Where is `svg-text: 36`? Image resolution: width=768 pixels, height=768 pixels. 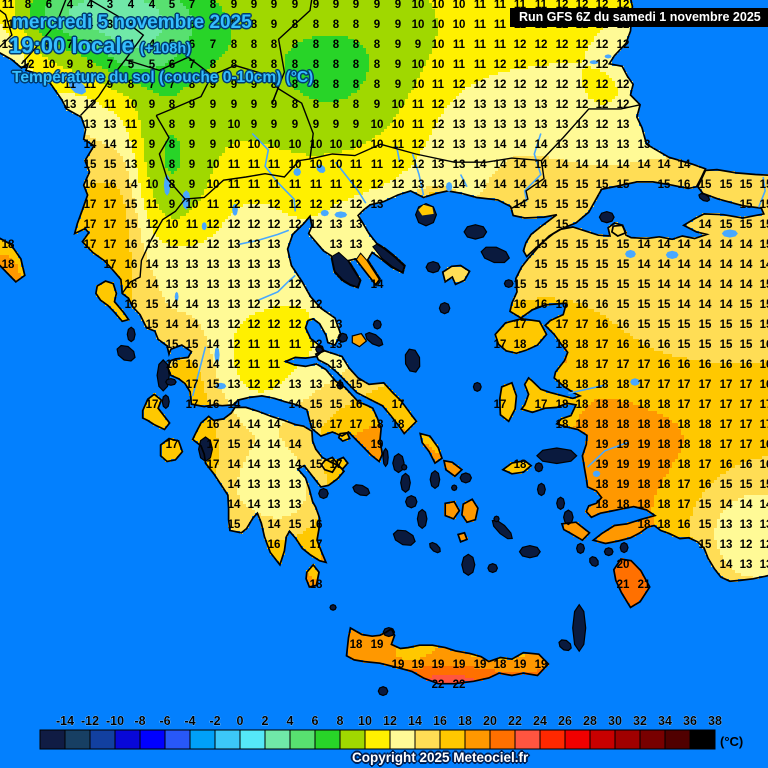 svg-text: 36 is located at coordinates (690, 721).